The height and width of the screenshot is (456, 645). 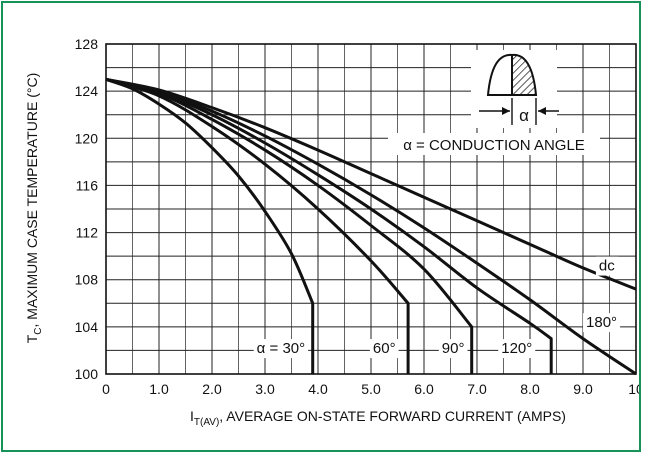 What do you see at coordinates (524, 74) in the screenshot?
I see `waveform-shaded` at bounding box center [524, 74].